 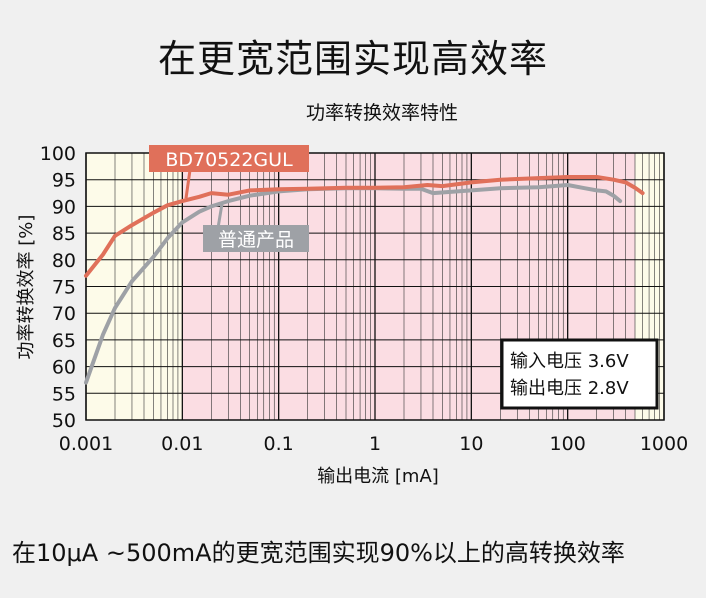 I want to click on y-tick-label: 65, so click(x=64, y=341).